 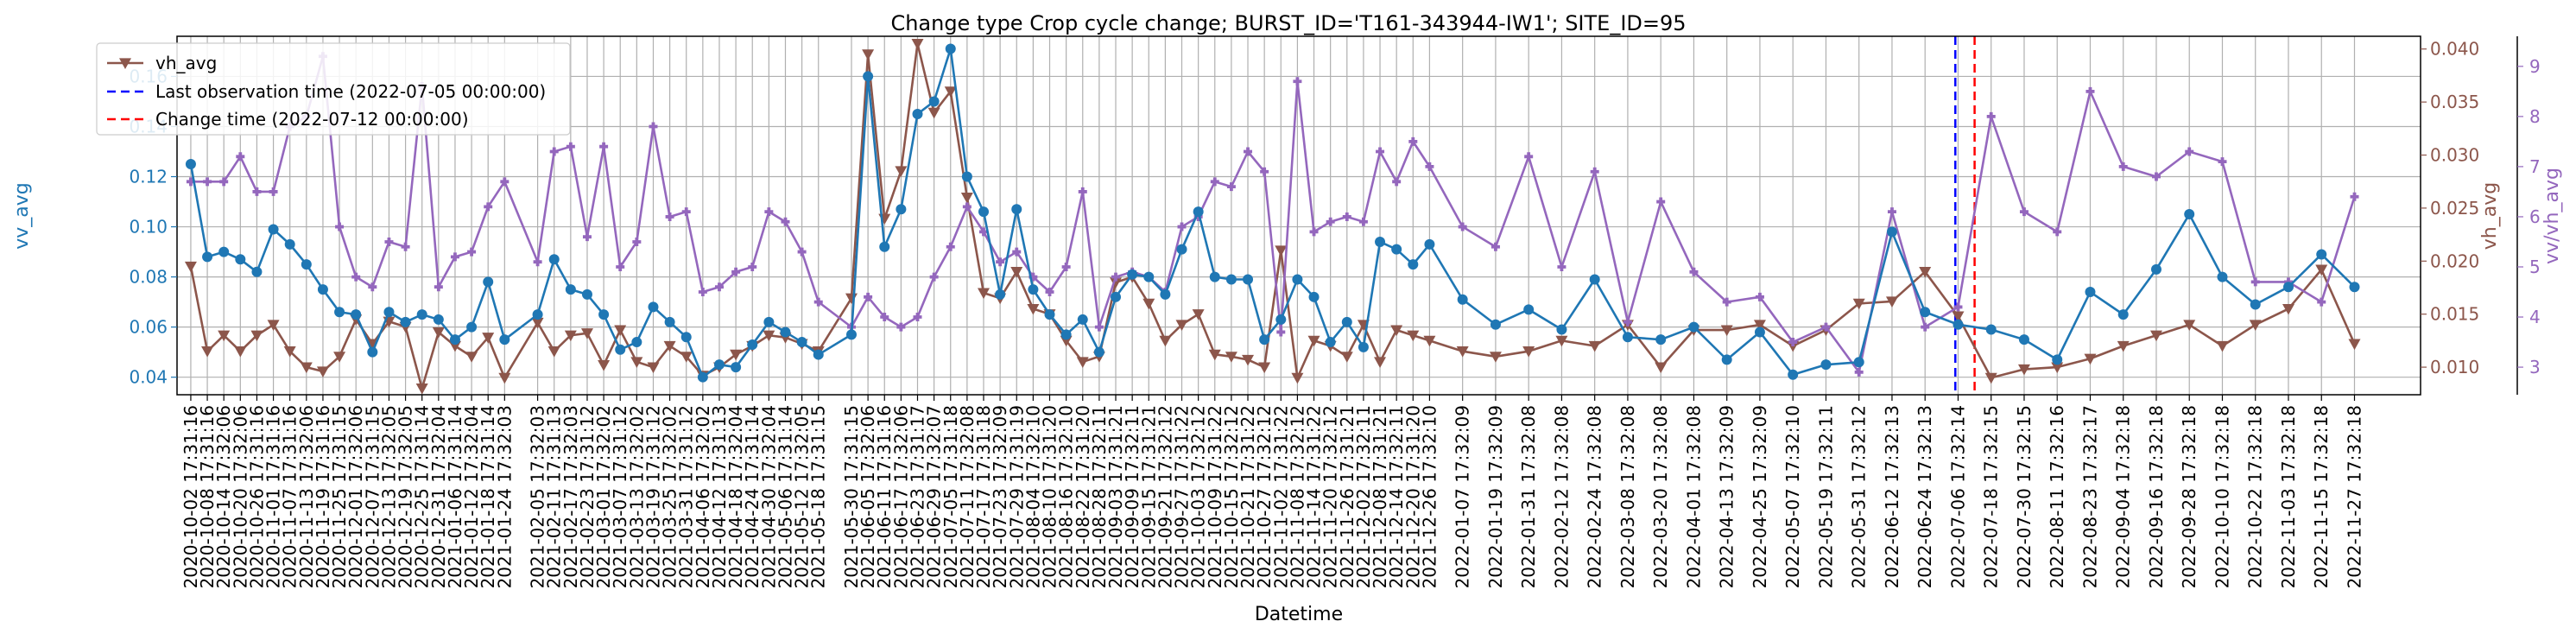 What do you see at coordinates (884, 496) in the screenshot?
I see `x-tick-label: 2021-06-11 17:31:16` at bounding box center [884, 496].